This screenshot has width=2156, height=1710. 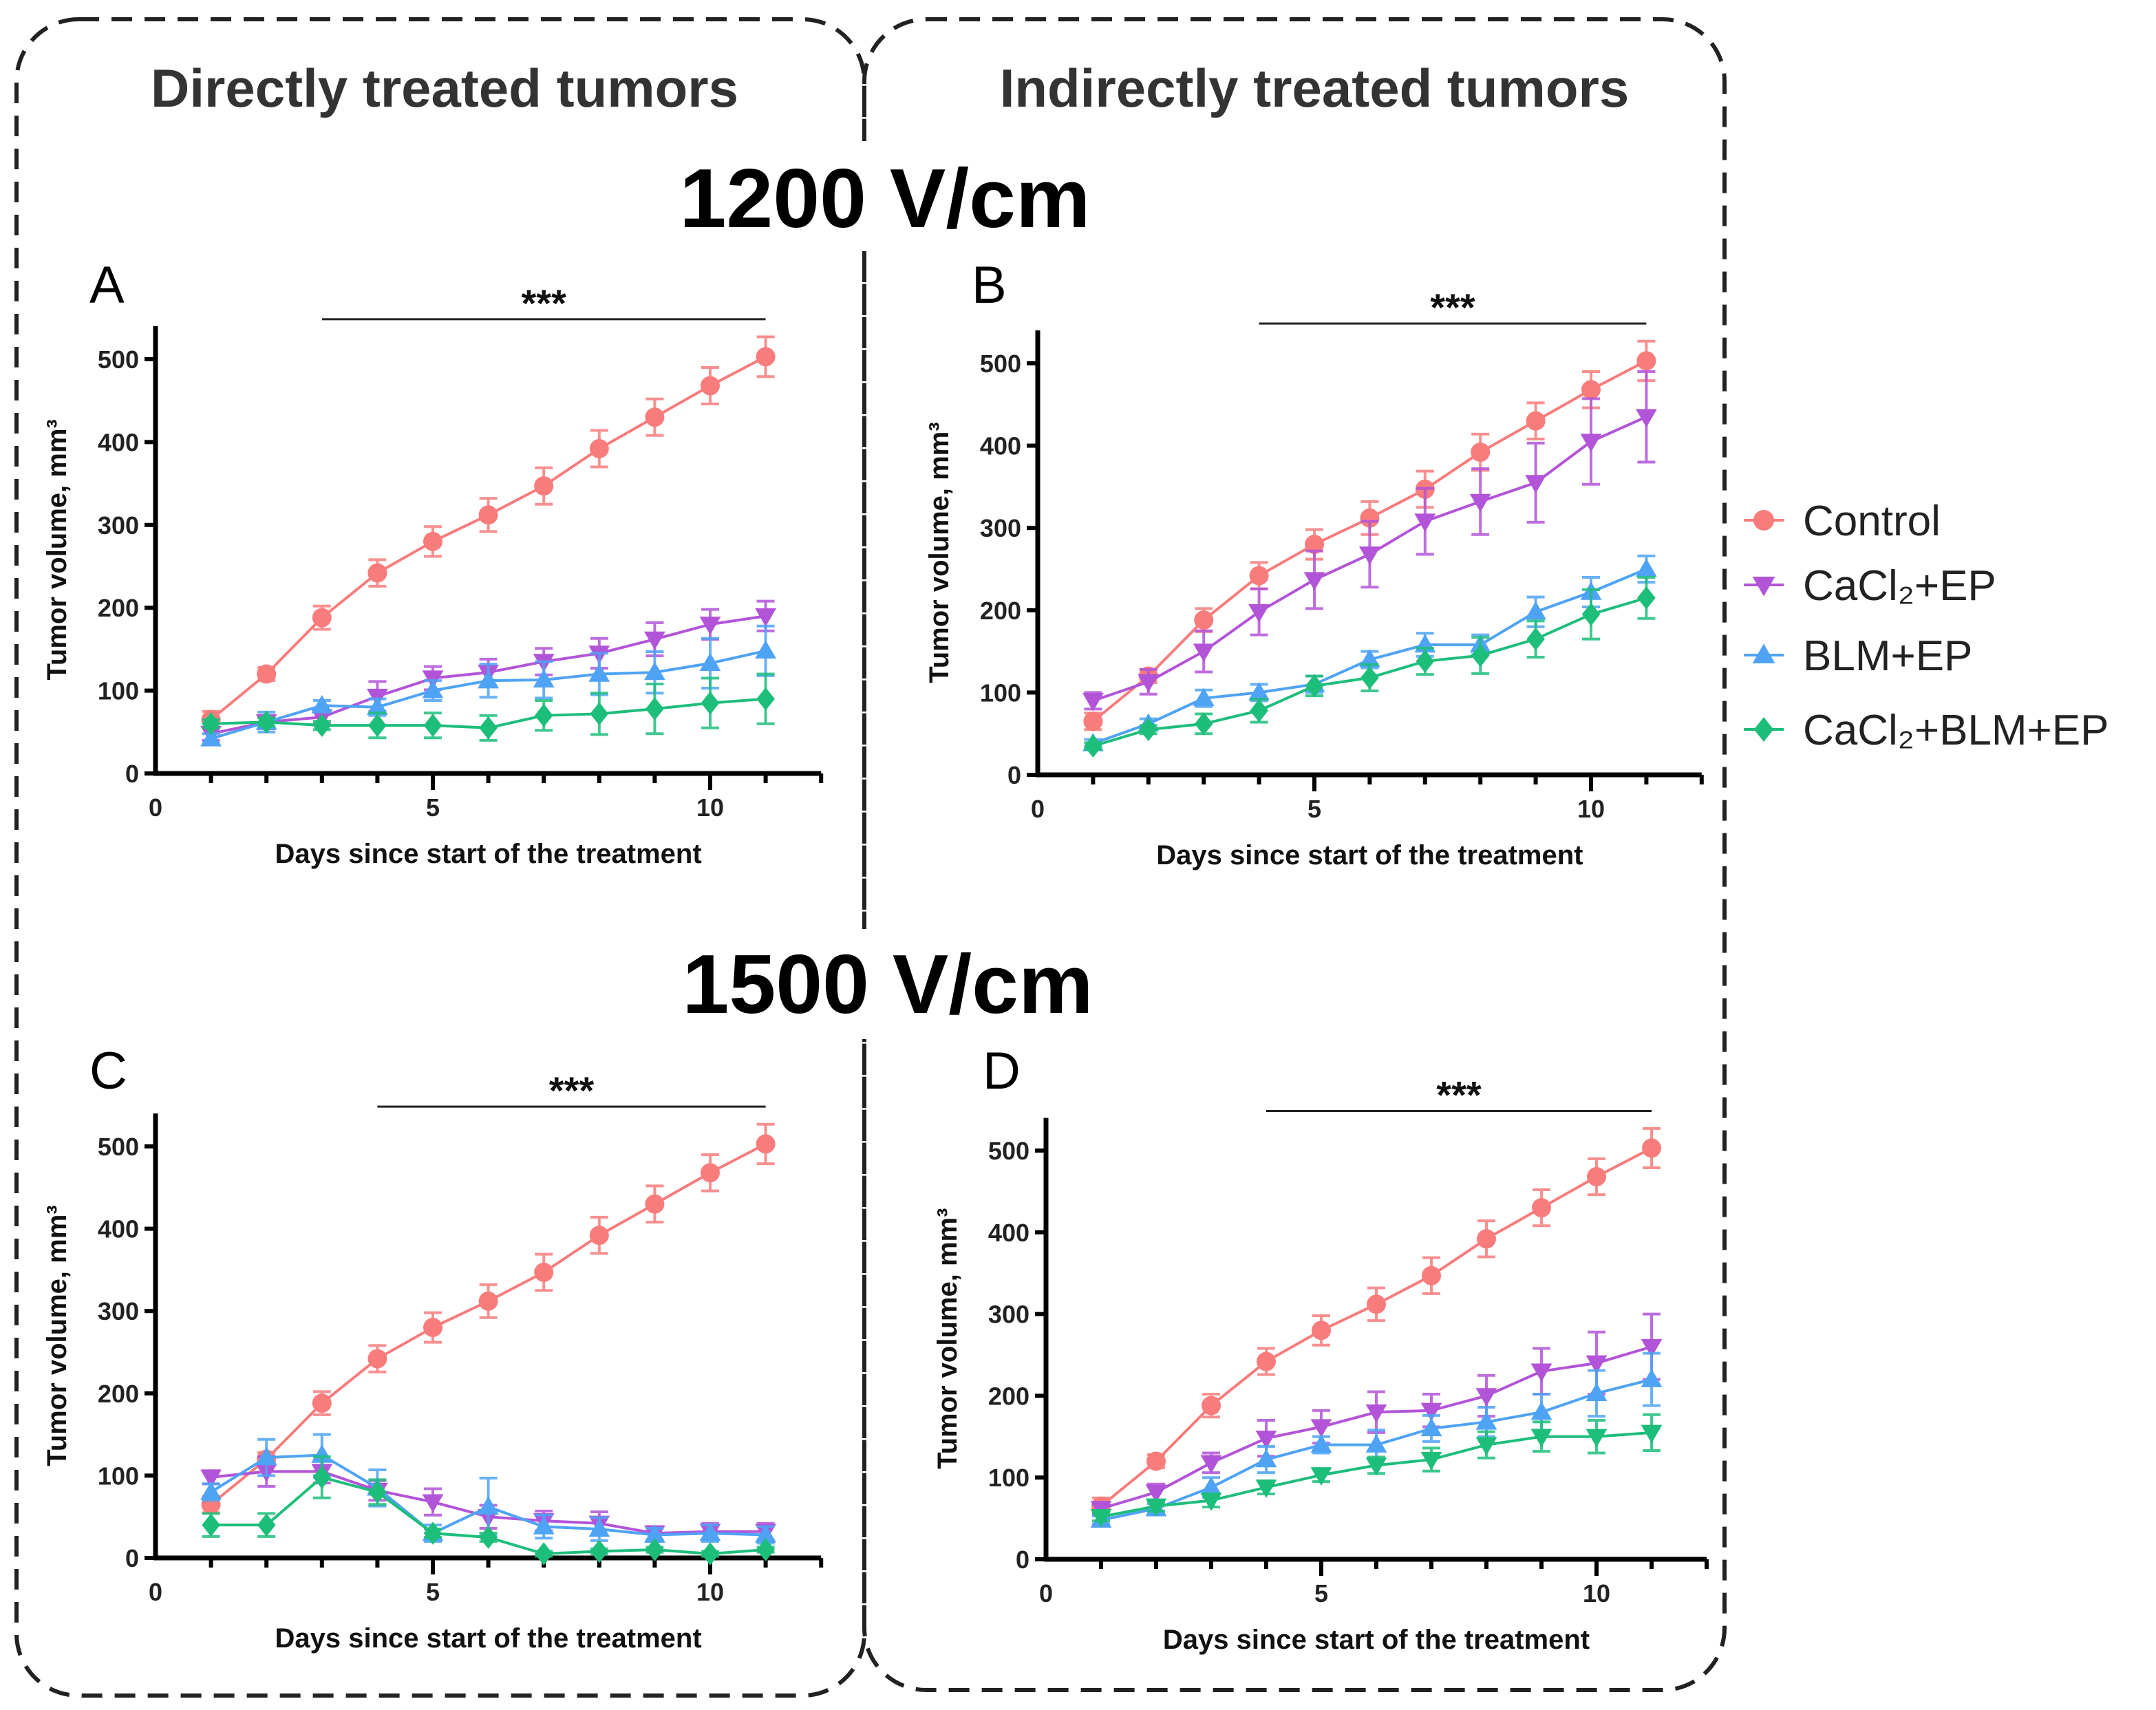 I want to click on legend-item: CaCl₂+BLM+EP, so click(x=1926, y=730).